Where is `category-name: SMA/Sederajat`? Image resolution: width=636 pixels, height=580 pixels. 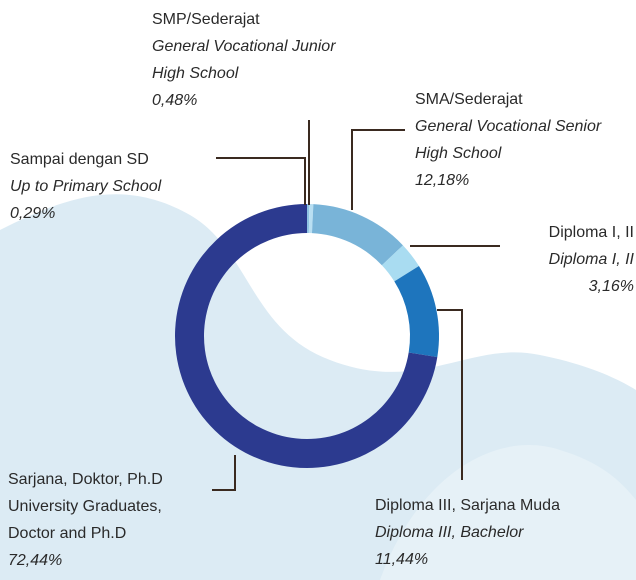
category-name: SMA/Sederajat is located at coordinates (469, 99).